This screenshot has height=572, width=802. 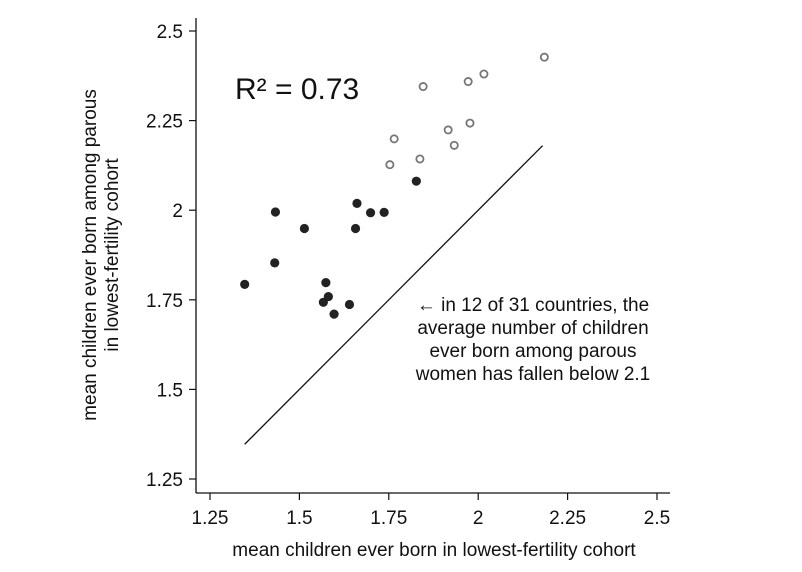 I want to click on y-tick-label: 2.5, so click(x=170, y=32).